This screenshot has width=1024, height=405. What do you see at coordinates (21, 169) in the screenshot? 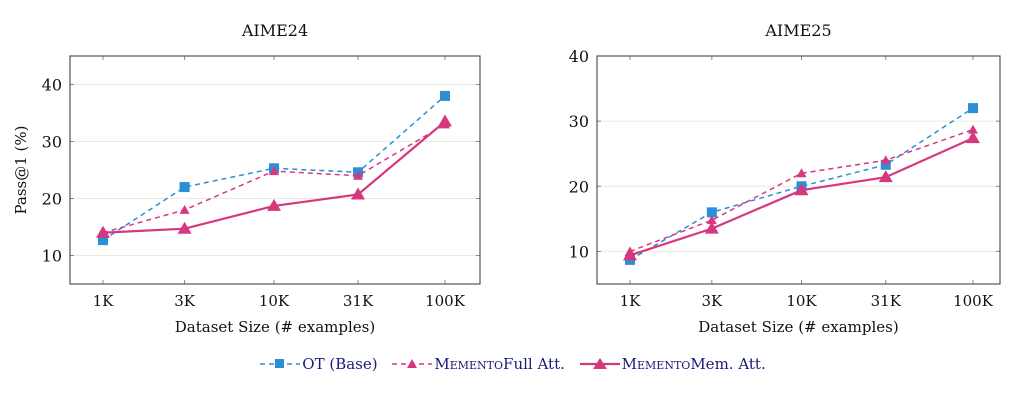
I see `y-axis-label: Pass@1 (%)` at bounding box center [21, 169].